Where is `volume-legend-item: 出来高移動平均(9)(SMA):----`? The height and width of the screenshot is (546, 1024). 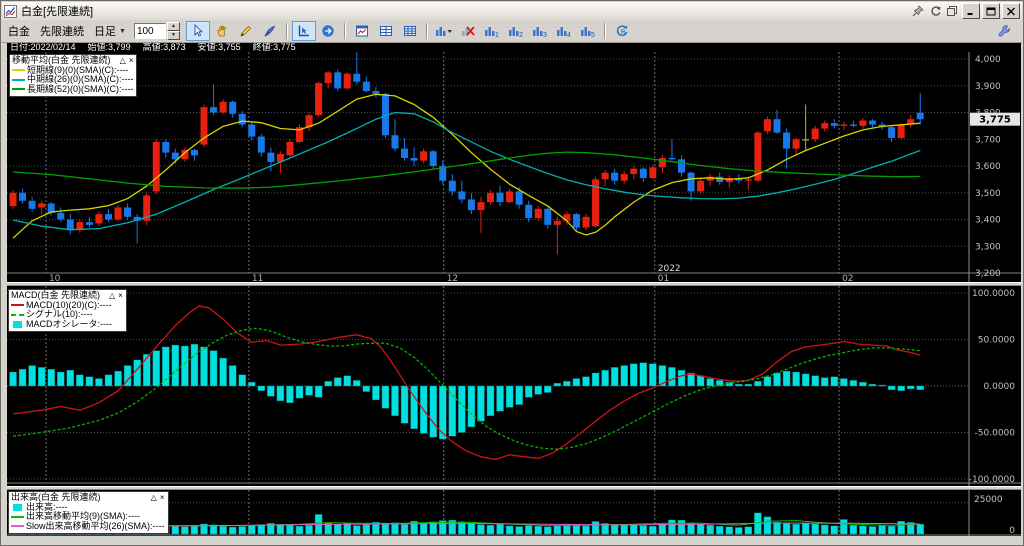 volume-legend-item: 出来高移動平均(9)(SMA):---- is located at coordinates (88, 516).